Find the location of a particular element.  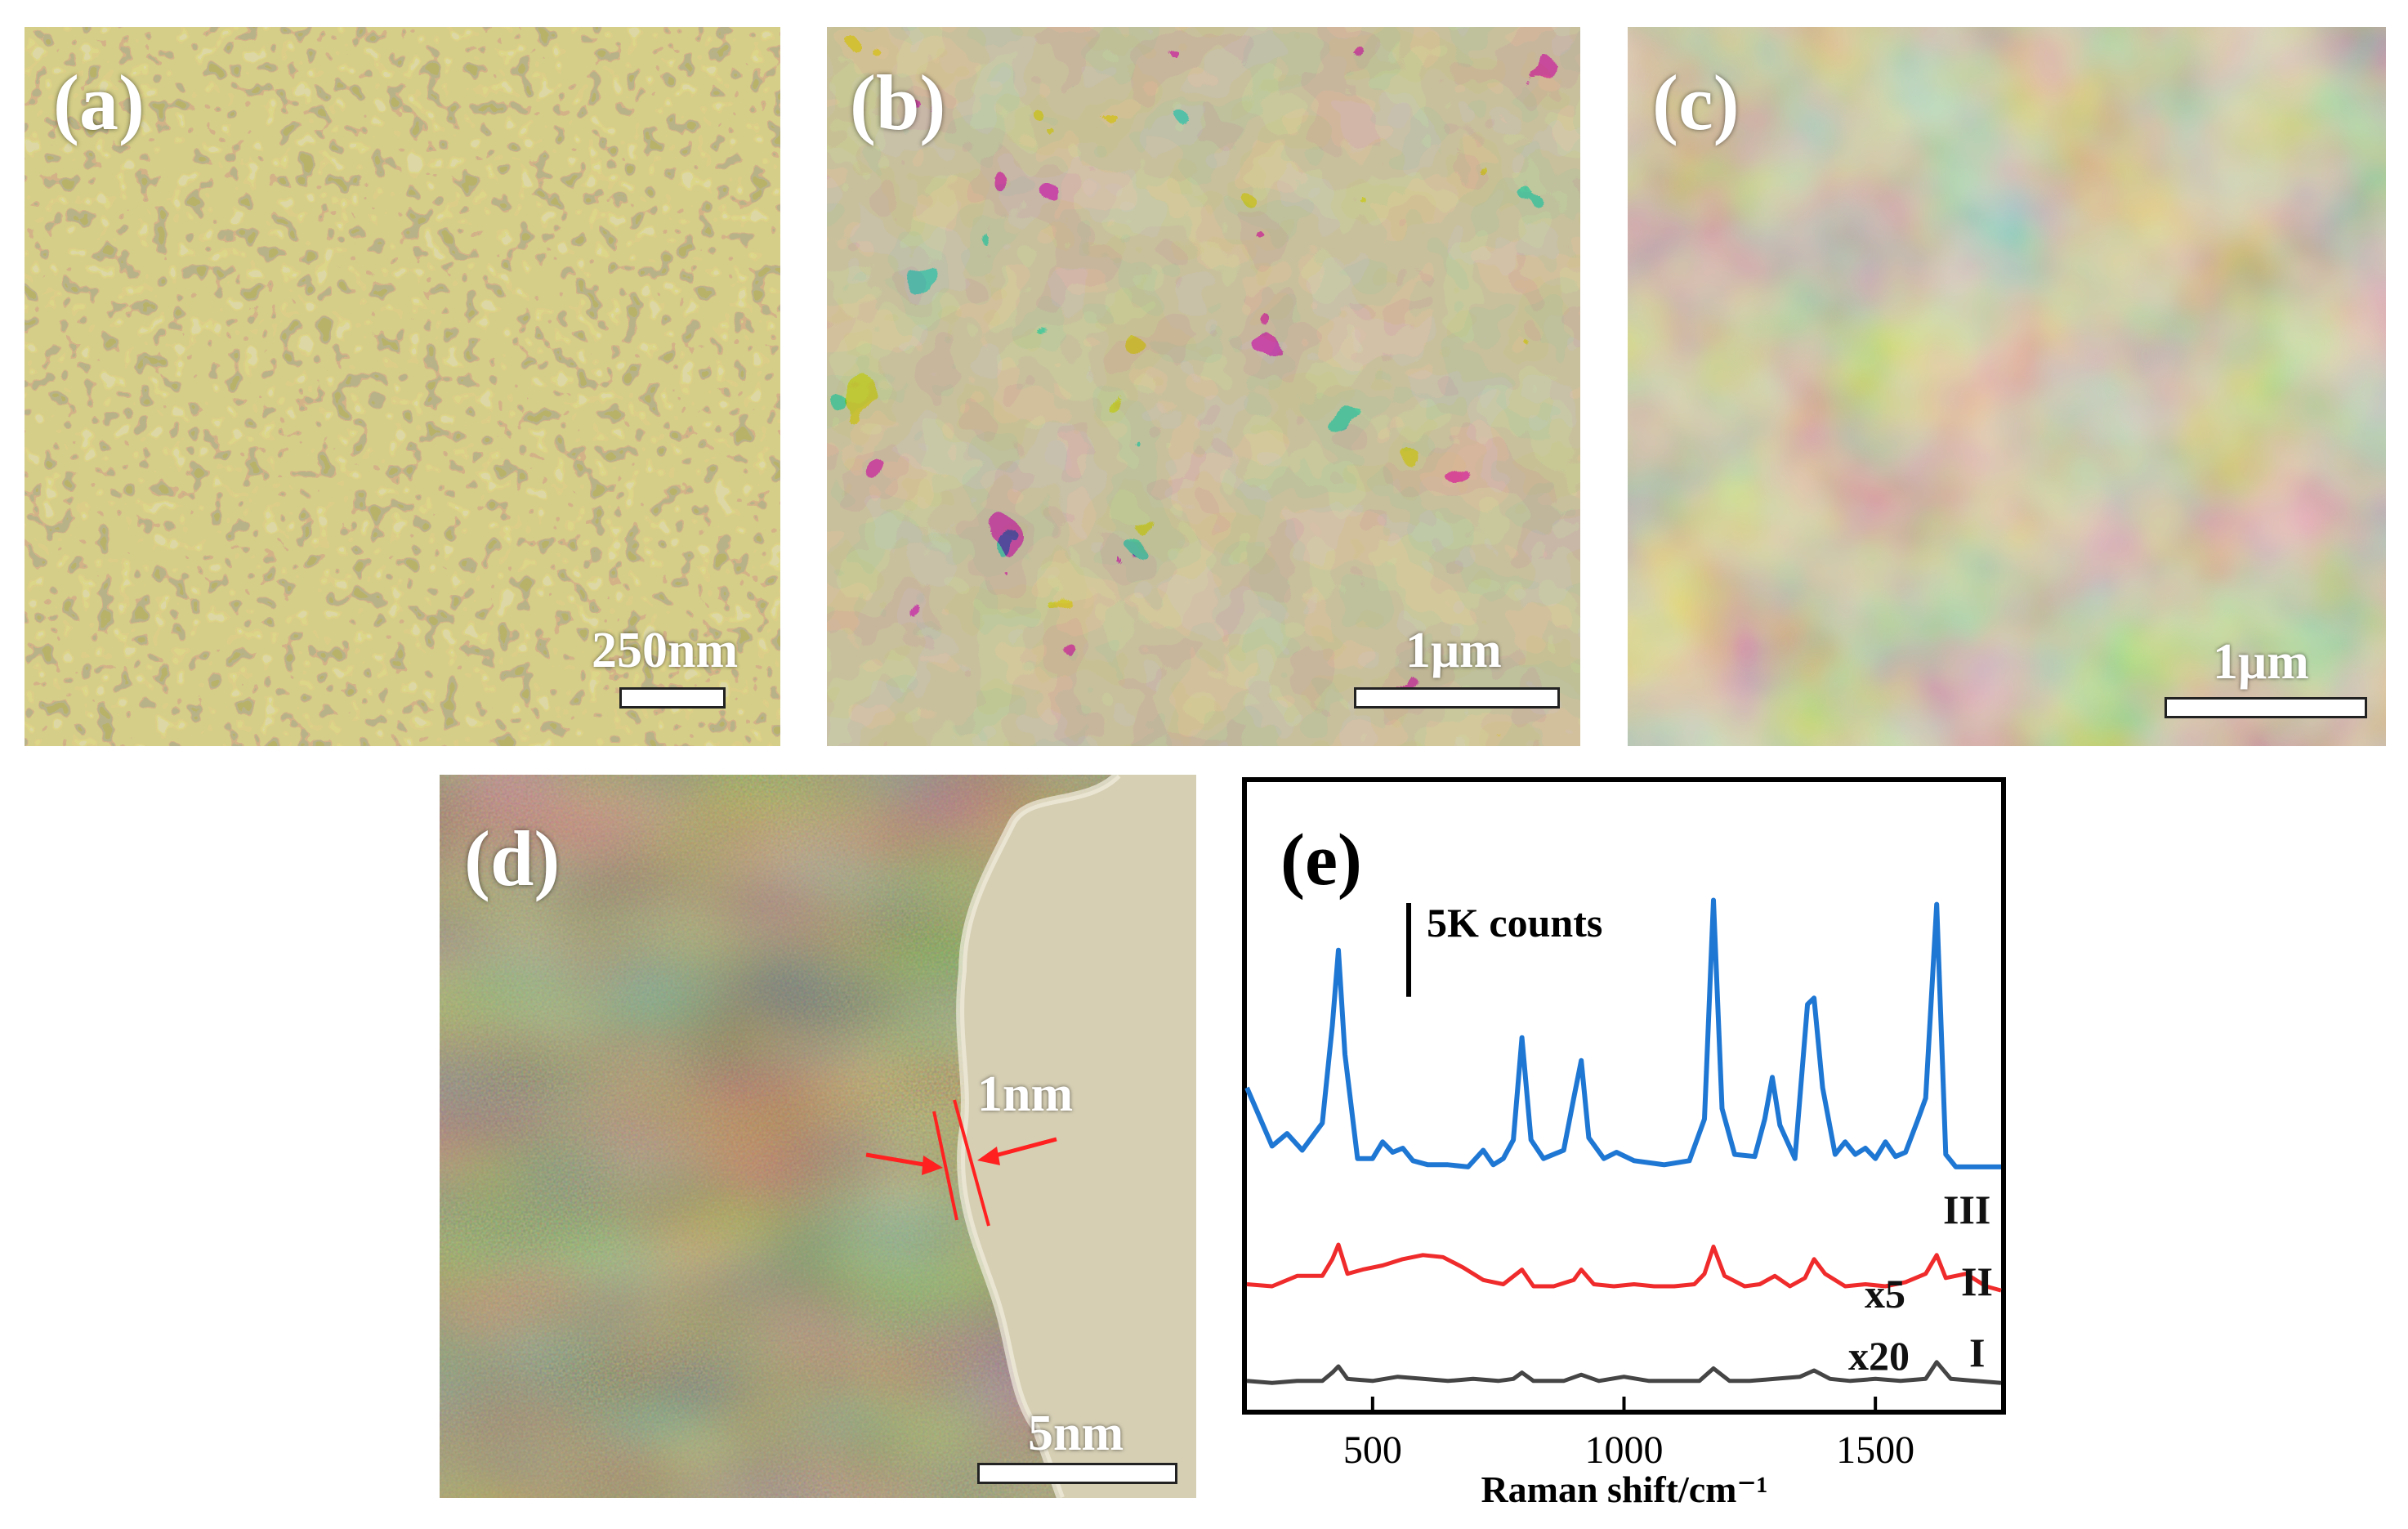

sem-image-b is located at coordinates (1203, 386).